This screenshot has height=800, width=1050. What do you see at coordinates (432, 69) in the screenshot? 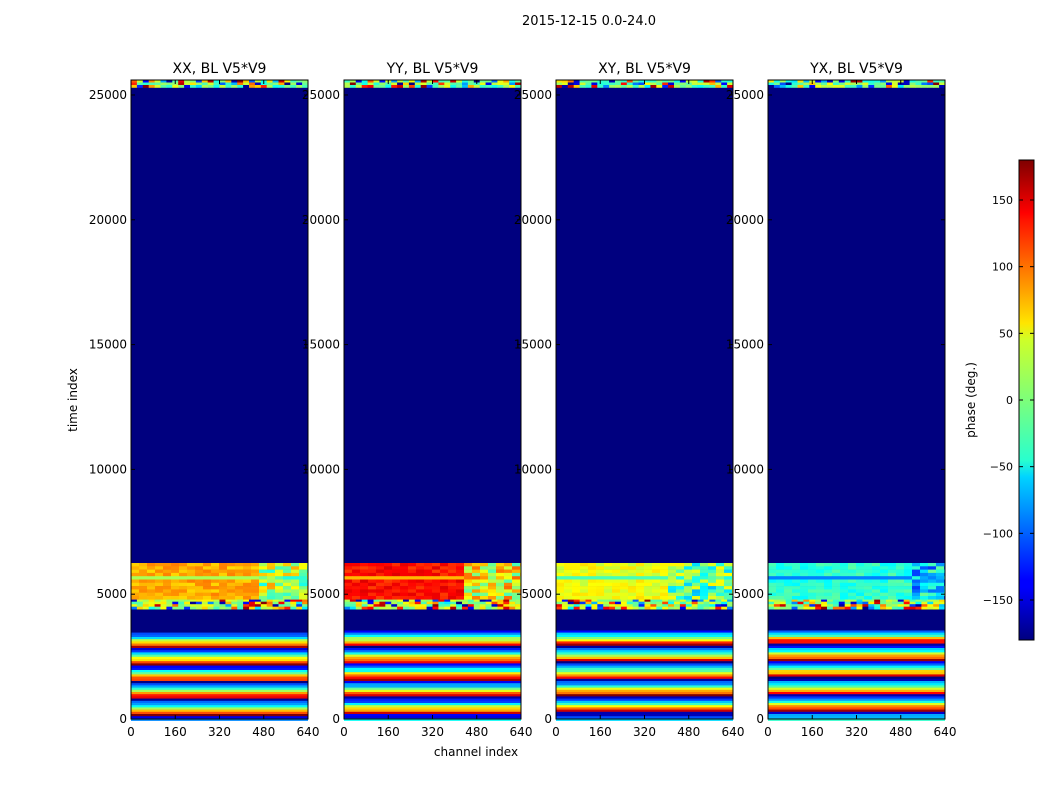
I see `panel-title: YY, BL V5*V9` at bounding box center [432, 69].